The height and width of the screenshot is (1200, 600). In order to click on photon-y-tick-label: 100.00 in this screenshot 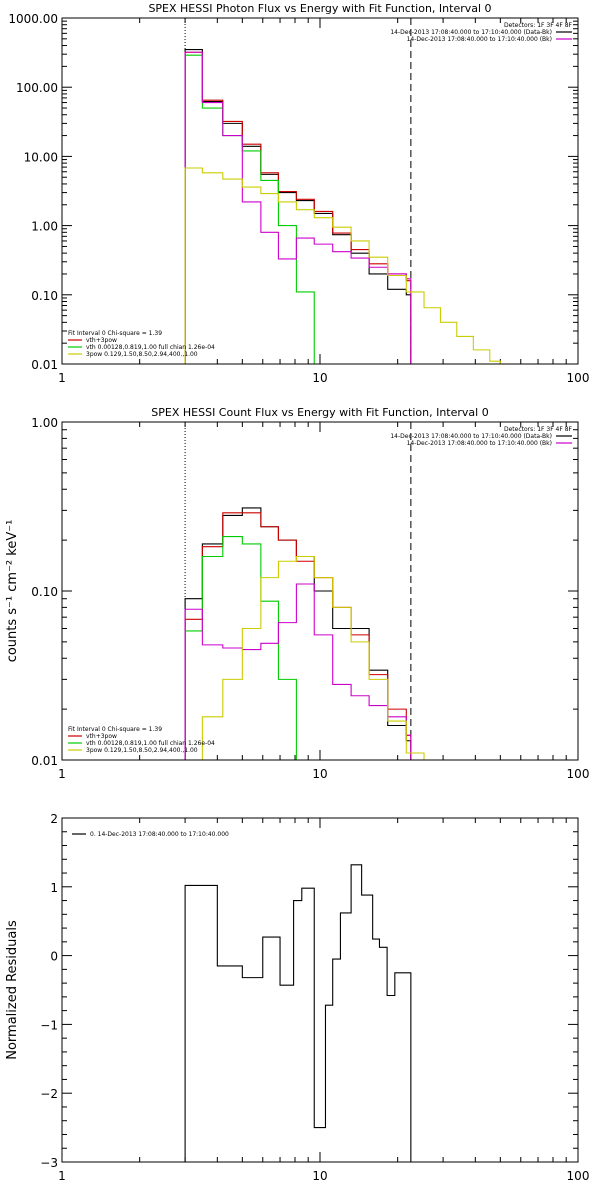, I will do `click(37, 88)`.